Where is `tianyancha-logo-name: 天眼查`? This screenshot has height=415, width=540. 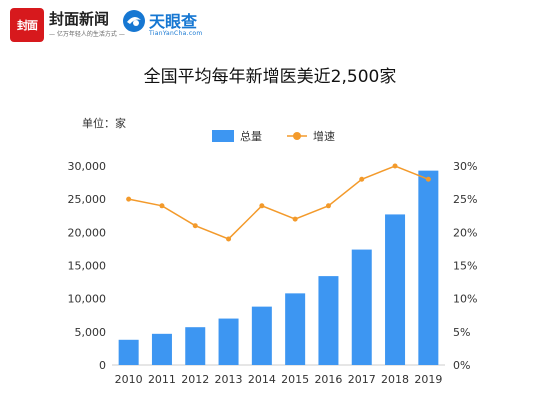 tianyancha-logo-name: 天眼查 is located at coordinates (173, 21).